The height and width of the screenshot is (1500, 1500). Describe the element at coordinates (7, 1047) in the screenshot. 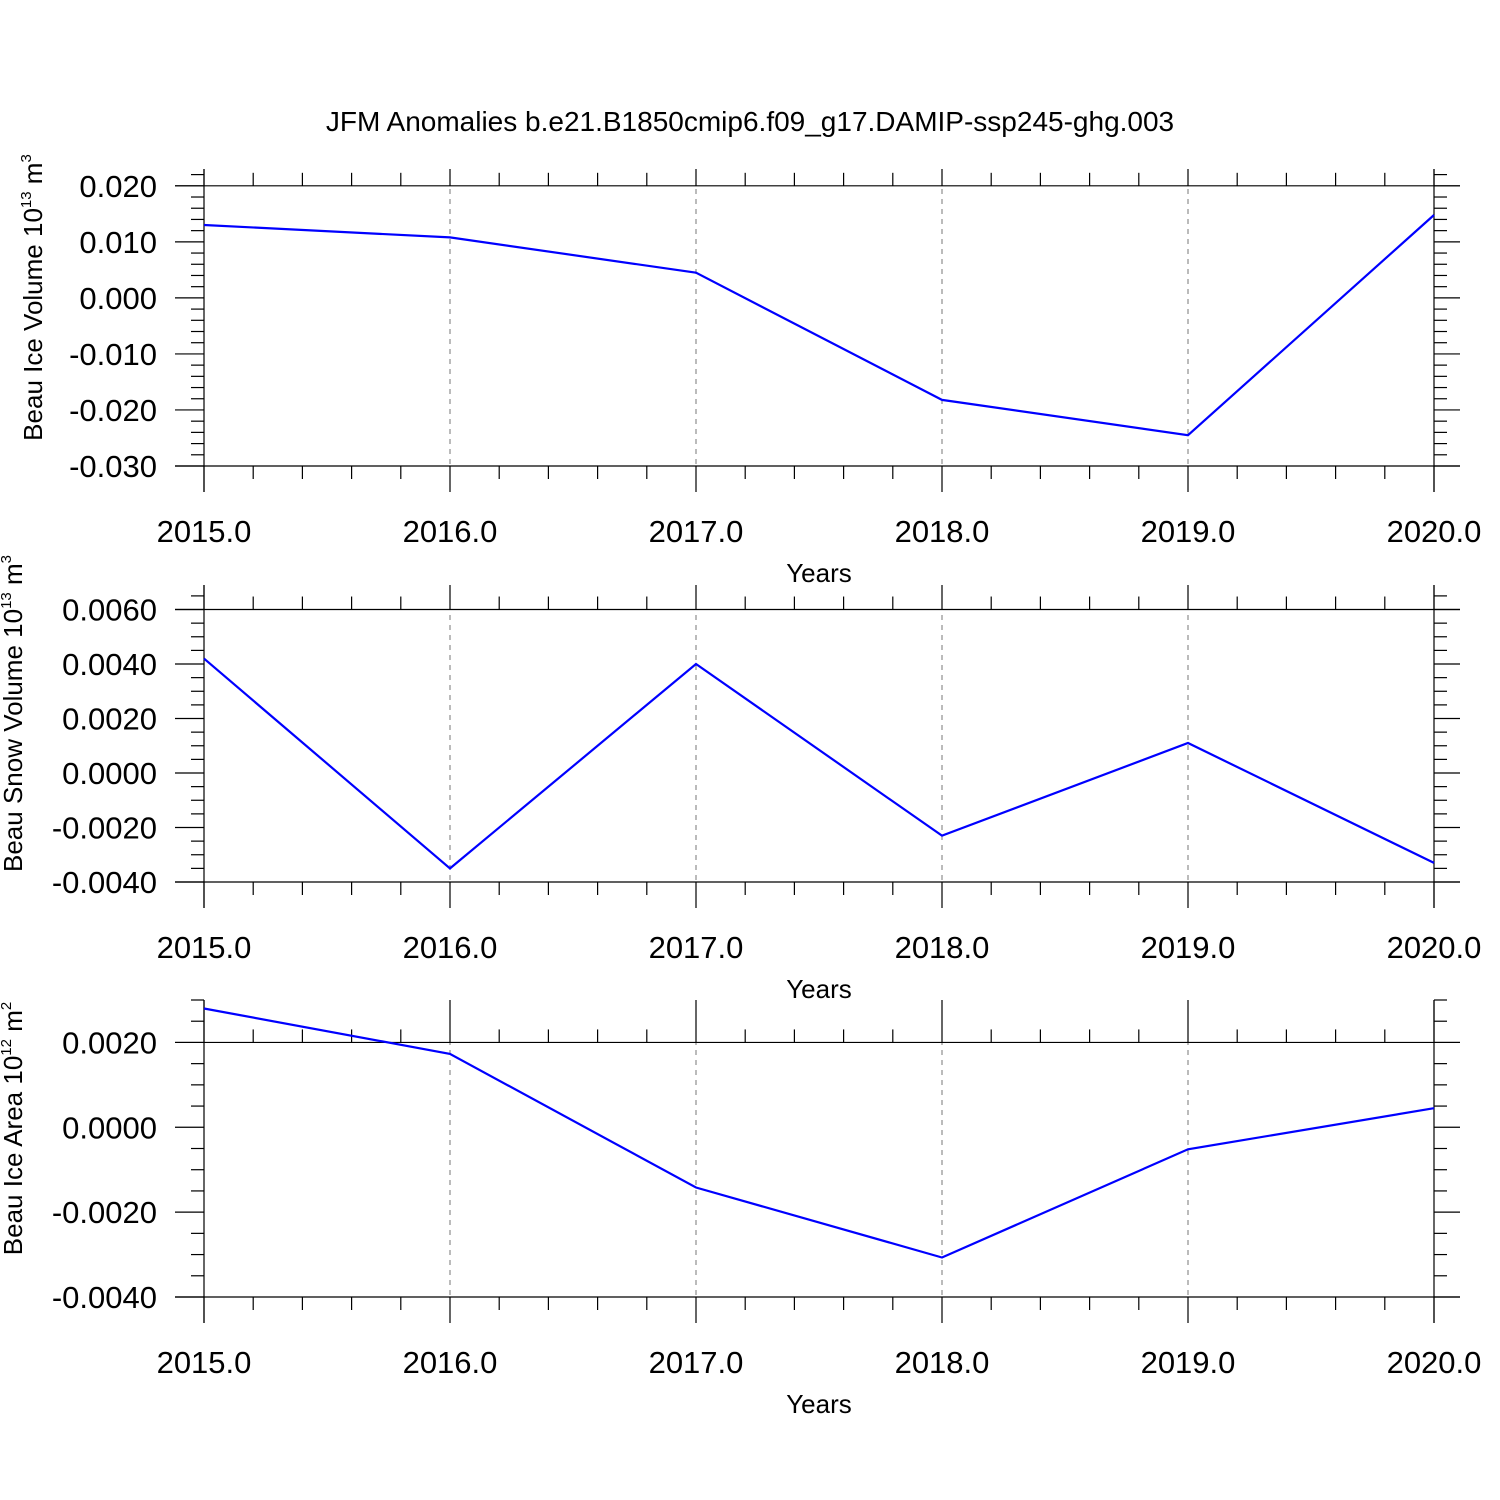

I see `y-axis-label-part: 12` at that location.